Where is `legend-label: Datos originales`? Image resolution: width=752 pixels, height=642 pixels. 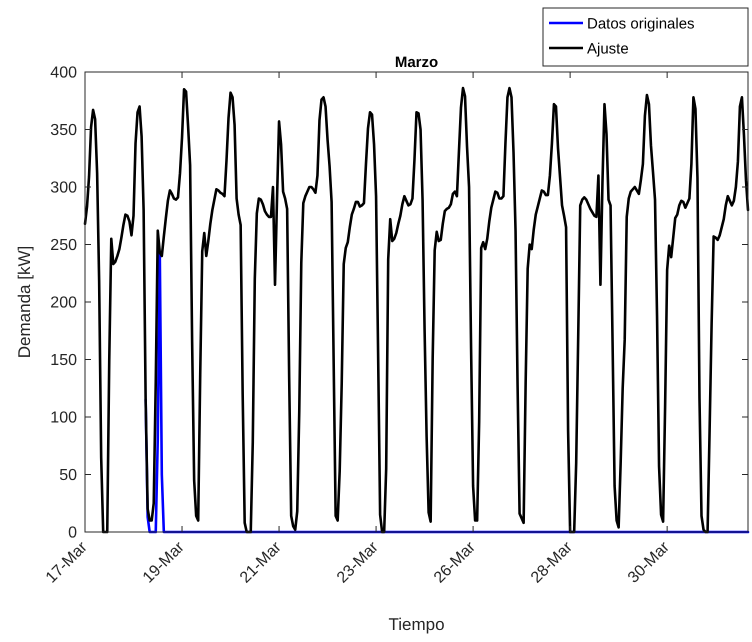
legend-label: Datos originales is located at coordinates (641, 23).